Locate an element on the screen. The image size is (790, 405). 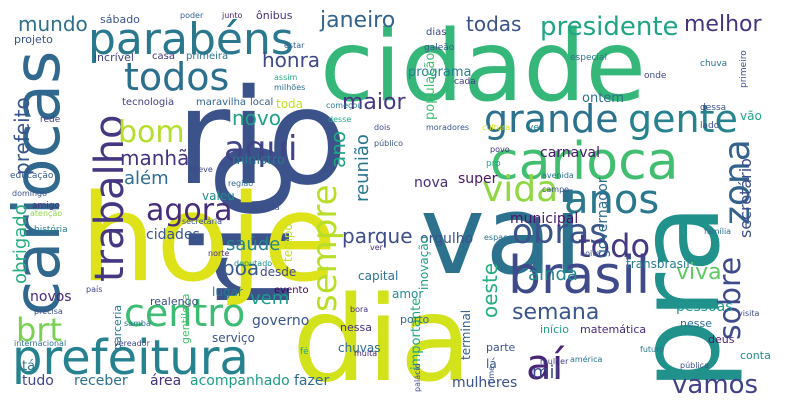
word: vida is located at coordinates (520, 189).